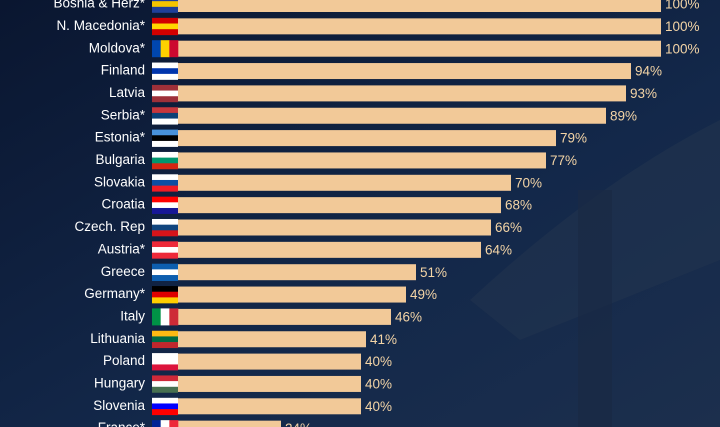 The width and height of the screenshot is (720, 427). Describe the element at coordinates (100, 25) in the screenshot. I see `category-label: N. Macedonia*` at that location.